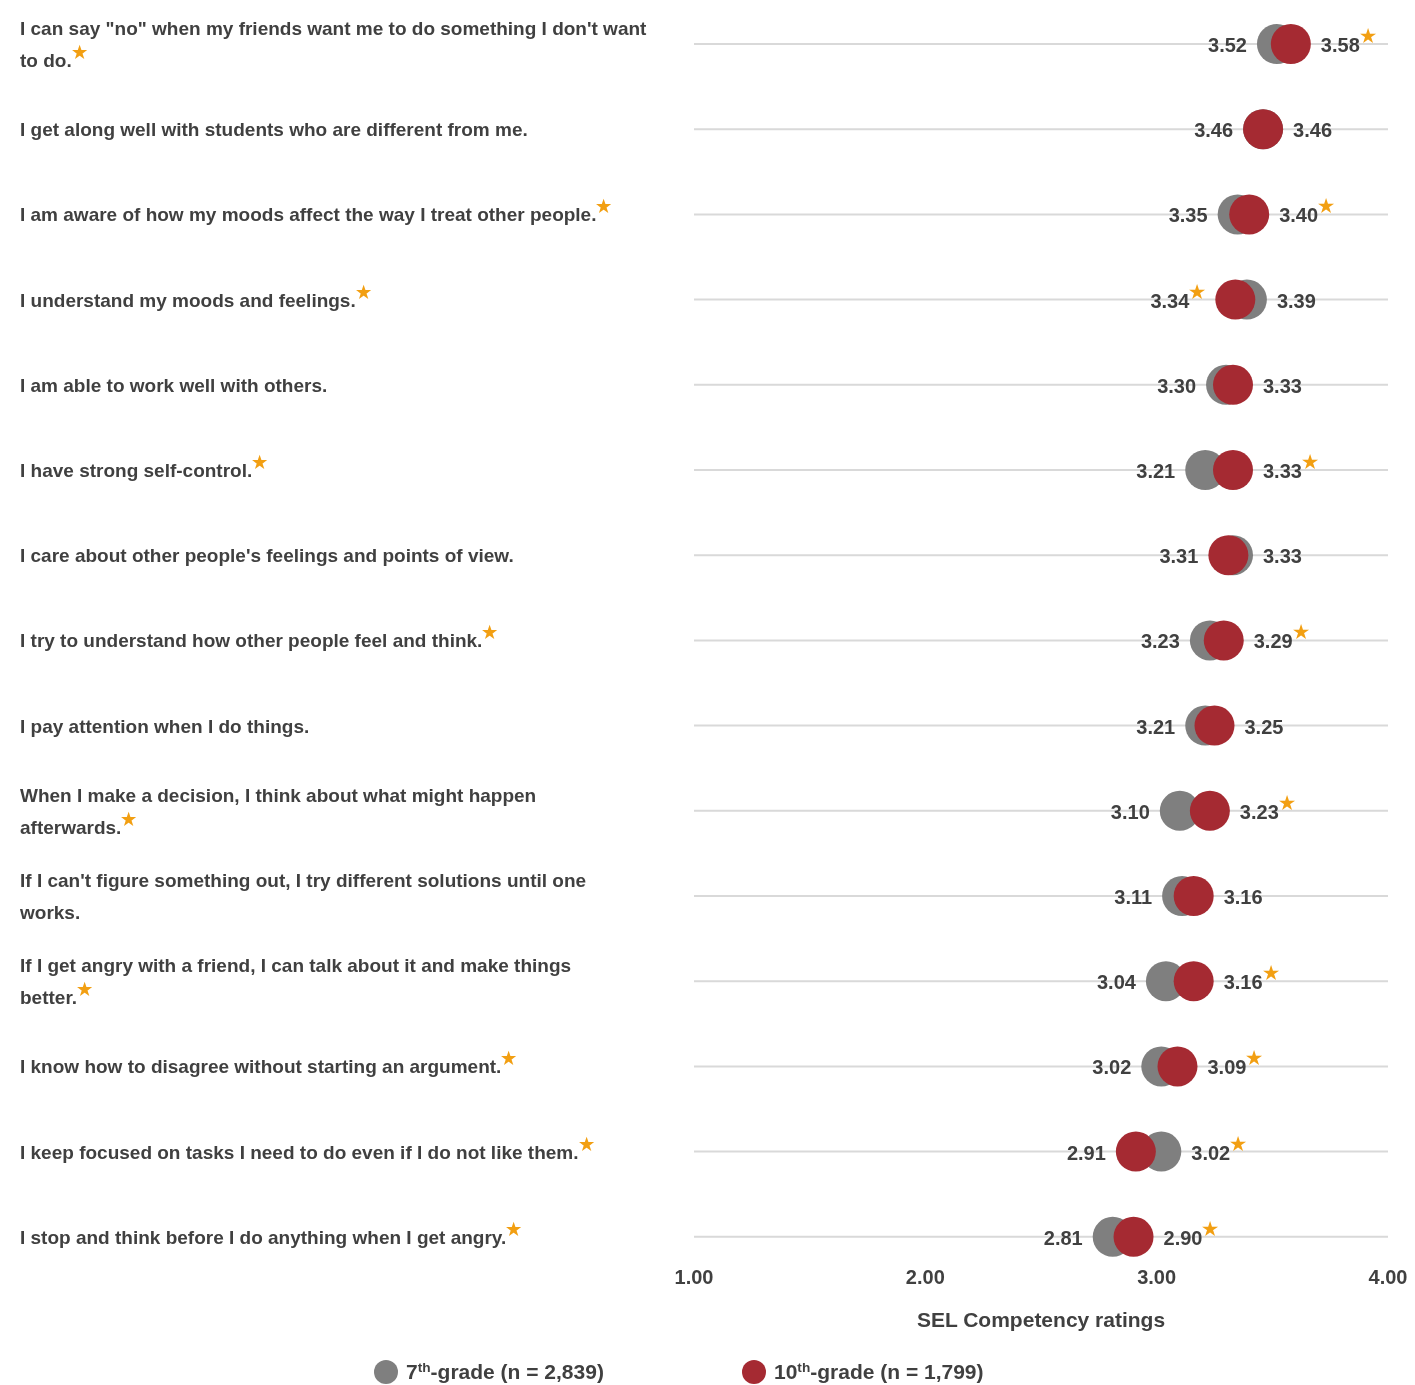 Image resolution: width=1415 pixels, height=1385 pixels. Describe the element at coordinates (1179, 556) in the screenshot. I see `data-label: 3.31` at that location.